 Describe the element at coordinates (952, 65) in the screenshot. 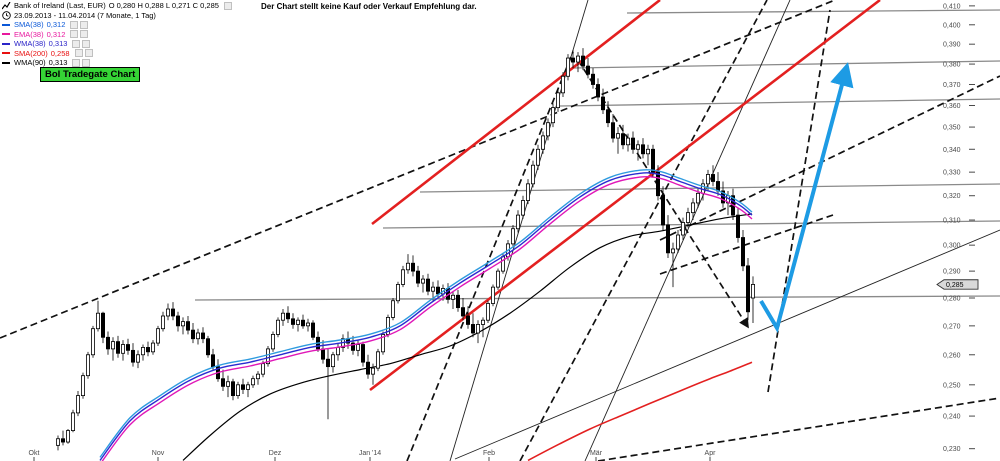

I see `price-tick-label: 0,380` at that location.